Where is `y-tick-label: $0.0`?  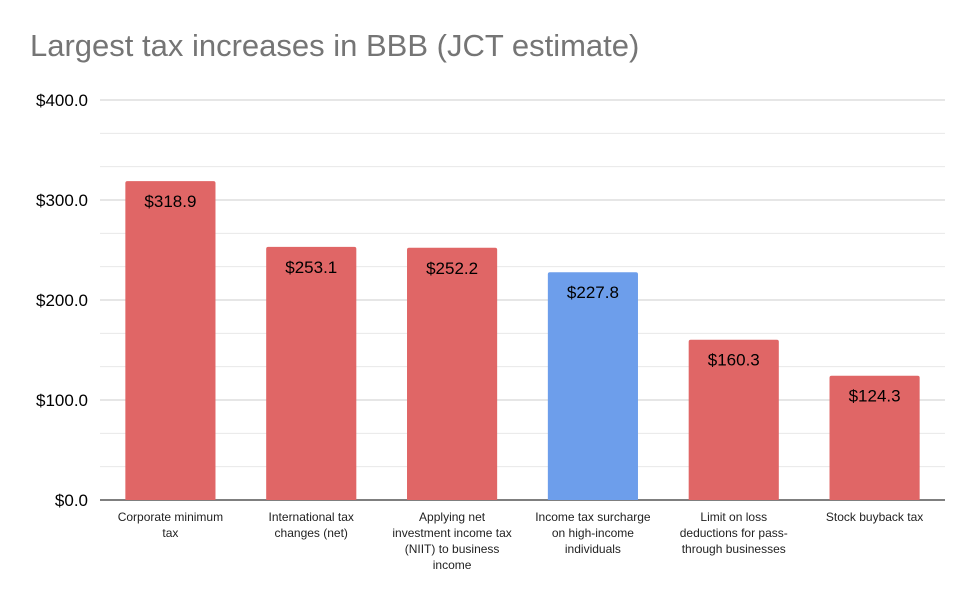
y-tick-label: $0.0 is located at coordinates (71, 500).